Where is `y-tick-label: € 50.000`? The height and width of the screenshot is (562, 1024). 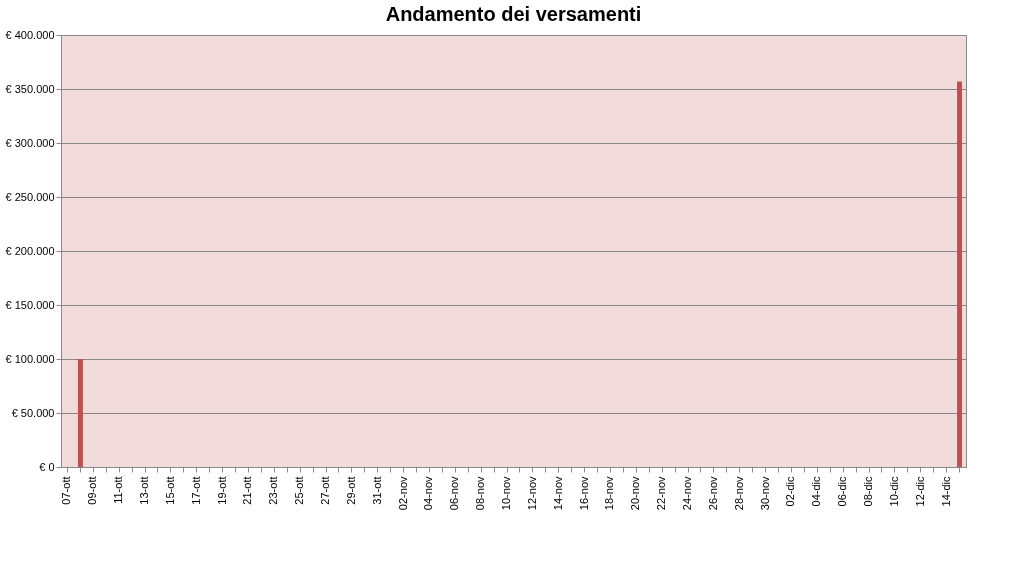 y-tick-label: € 50.000 is located at coordinates (33, 412).